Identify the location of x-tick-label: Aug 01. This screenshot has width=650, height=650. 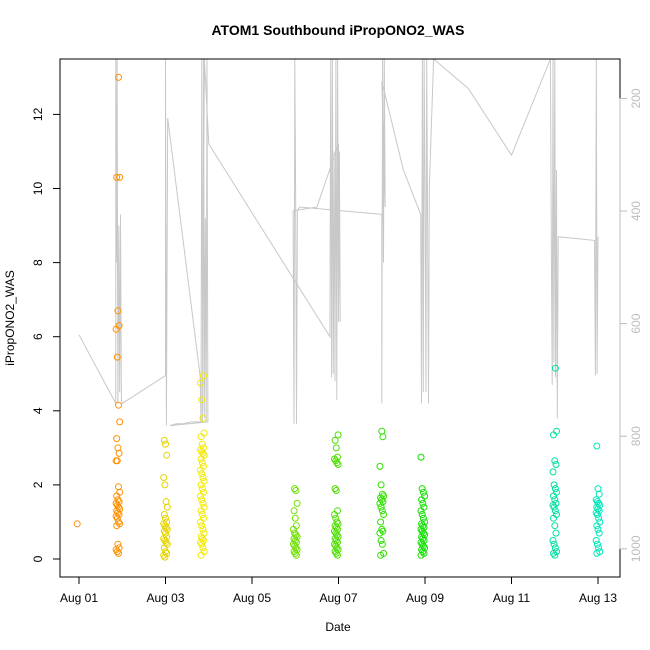
(79, 598).